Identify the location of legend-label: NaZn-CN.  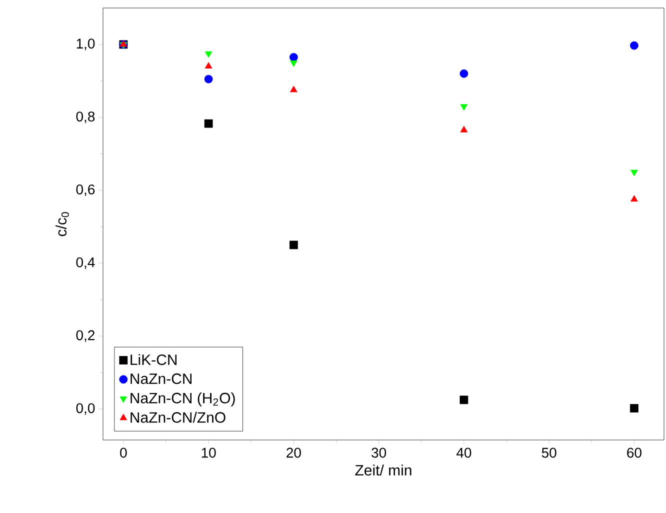
(161, 378).